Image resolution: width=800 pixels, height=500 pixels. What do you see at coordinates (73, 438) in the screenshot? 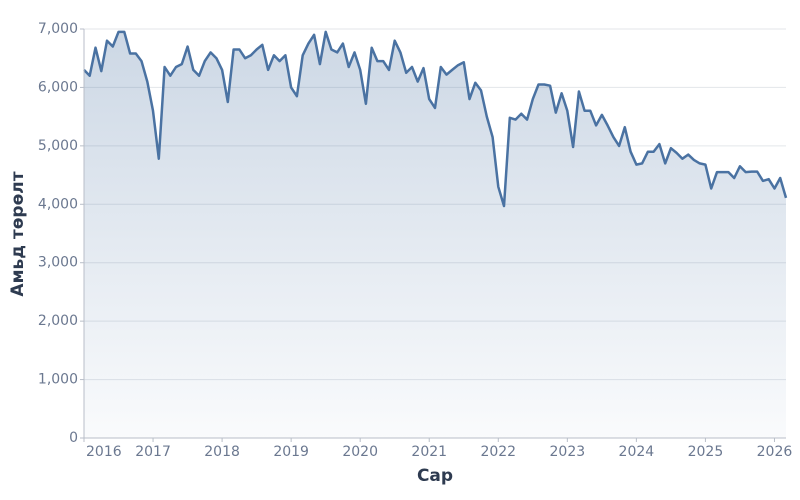
I see `y-tick-label: 0` at bounding box center [73, 438].